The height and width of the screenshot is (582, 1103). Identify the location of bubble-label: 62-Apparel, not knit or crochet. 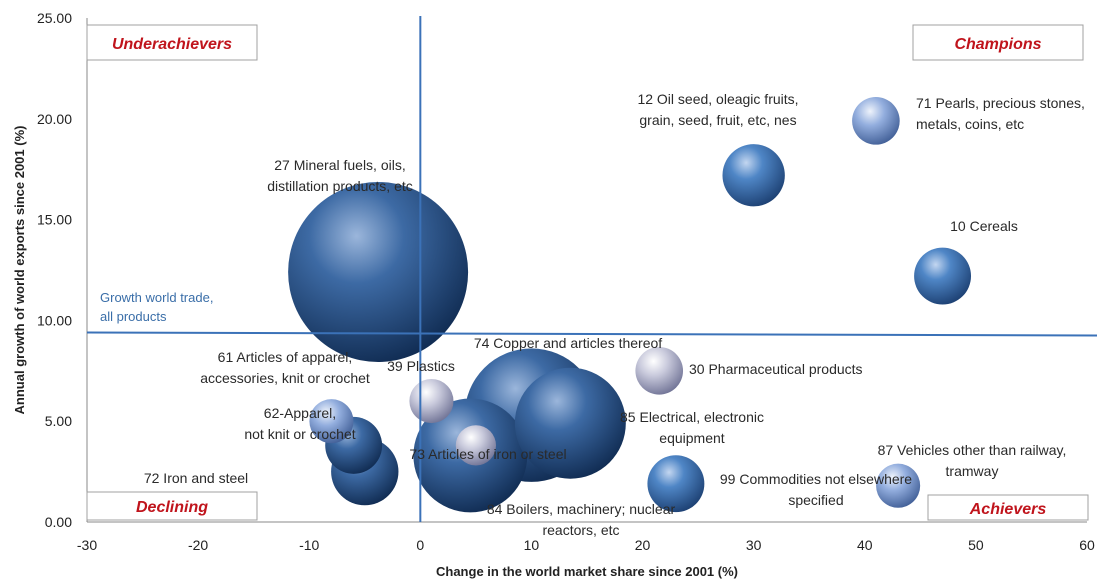
(299, 423).